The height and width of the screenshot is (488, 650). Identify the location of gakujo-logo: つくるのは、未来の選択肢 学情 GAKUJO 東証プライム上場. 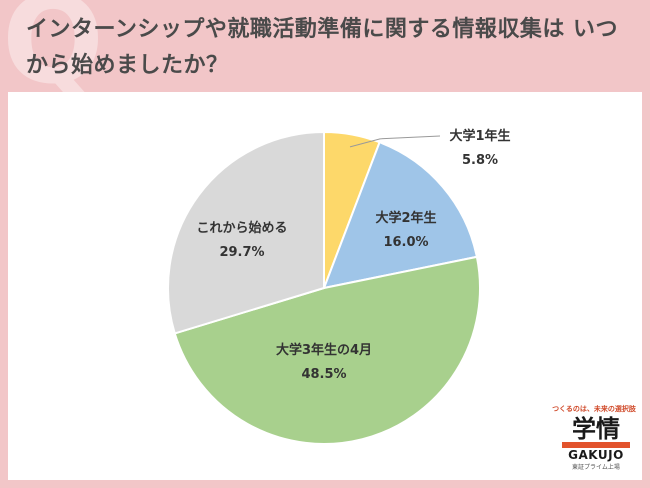
(594, 439).